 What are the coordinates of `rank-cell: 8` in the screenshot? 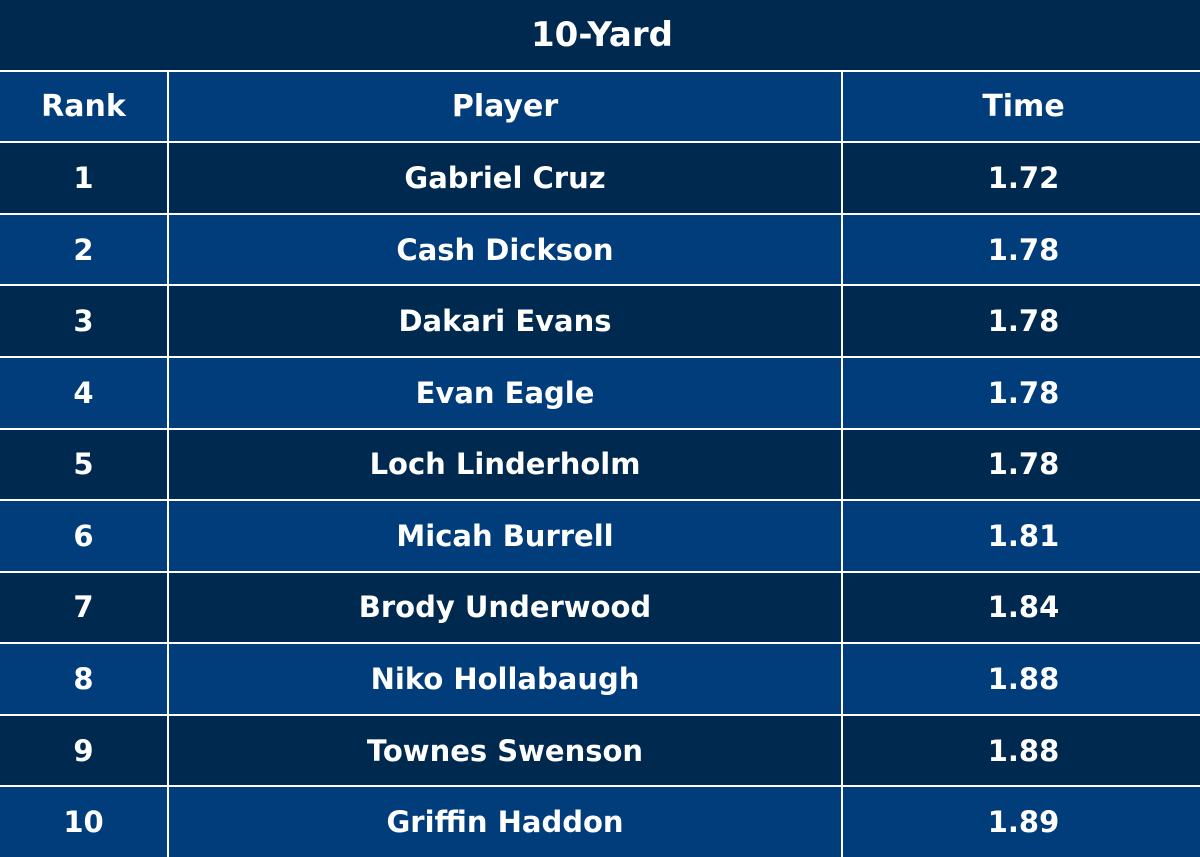 It's located at (83, 679).